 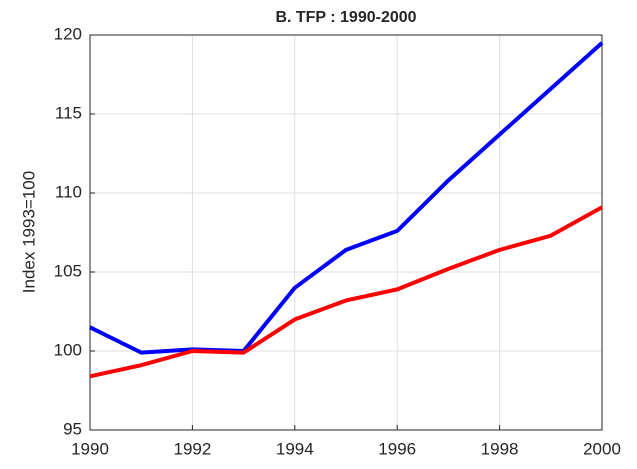 I want to click on y-tick-label: 105, so click(x=68, y=270).